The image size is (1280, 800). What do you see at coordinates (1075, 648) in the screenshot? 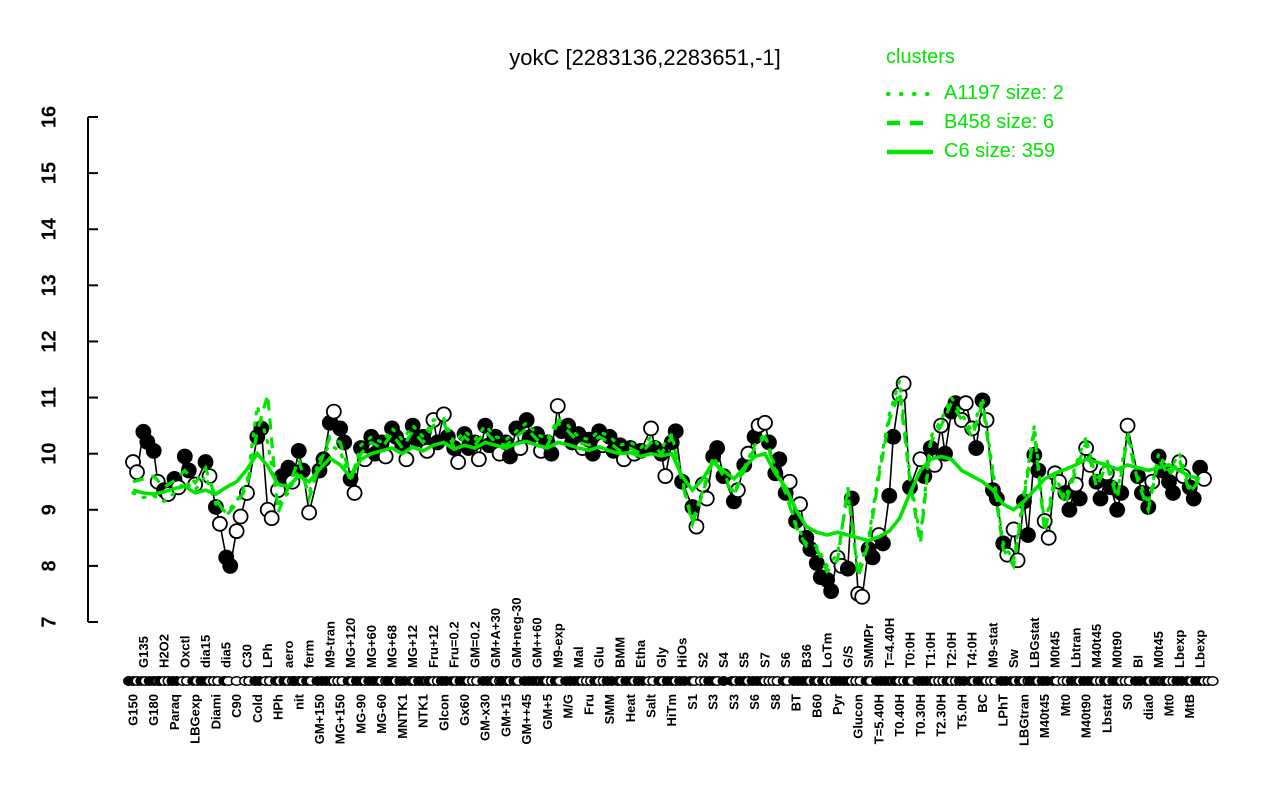
I see `condition-label: Lbtran` at bounding box center [1075, 648].